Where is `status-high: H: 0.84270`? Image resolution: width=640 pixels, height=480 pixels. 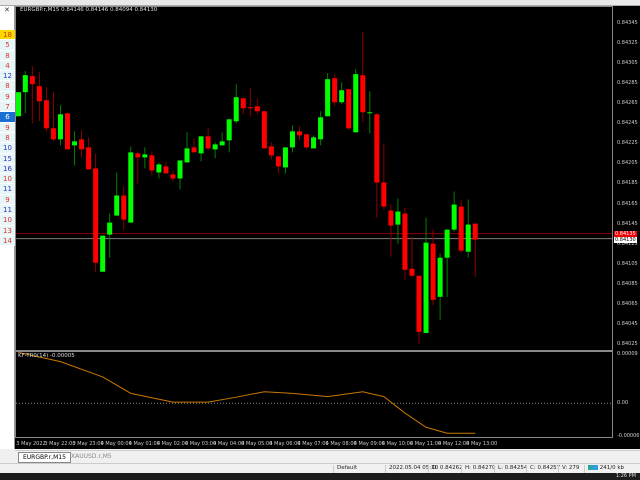
status-high: H: 0.84270 is located at coordinates (478, 469).